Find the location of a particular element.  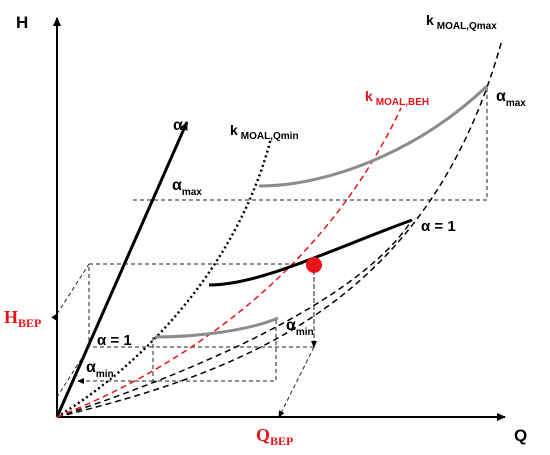

alpha-axis-label: α is located at coordinates (178, 125).